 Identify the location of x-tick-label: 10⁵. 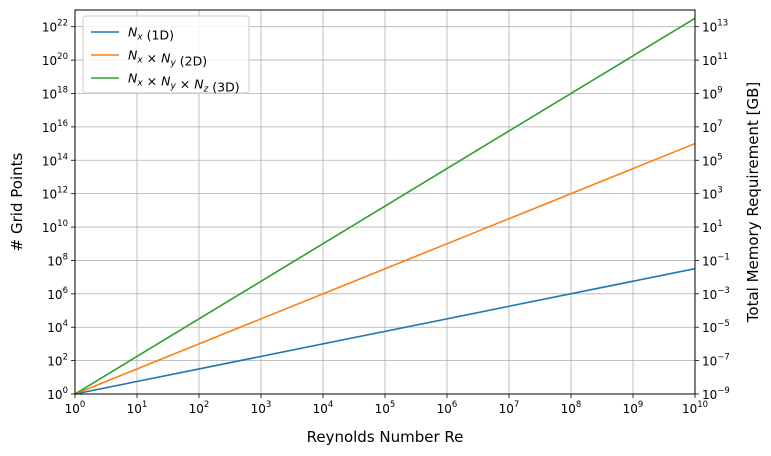
(385, 408).